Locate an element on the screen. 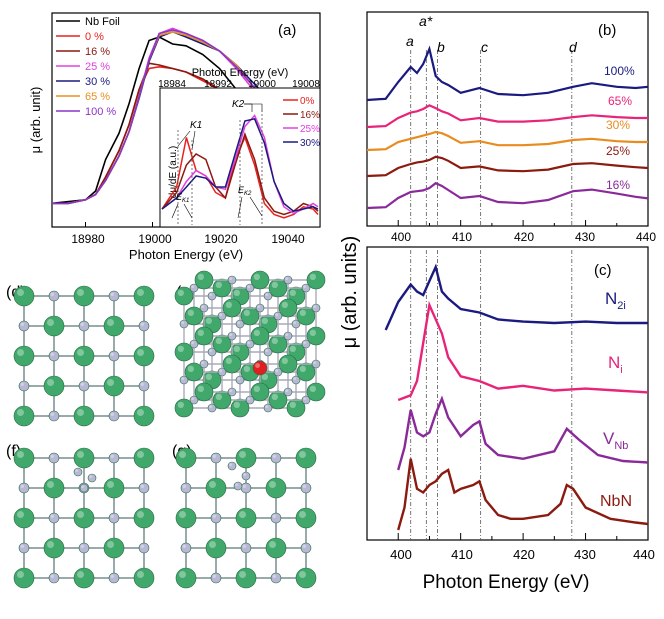 The width and height of the screenshot is (664, 619). c-xtick-0: 400 is located at coordinates (401, 554).